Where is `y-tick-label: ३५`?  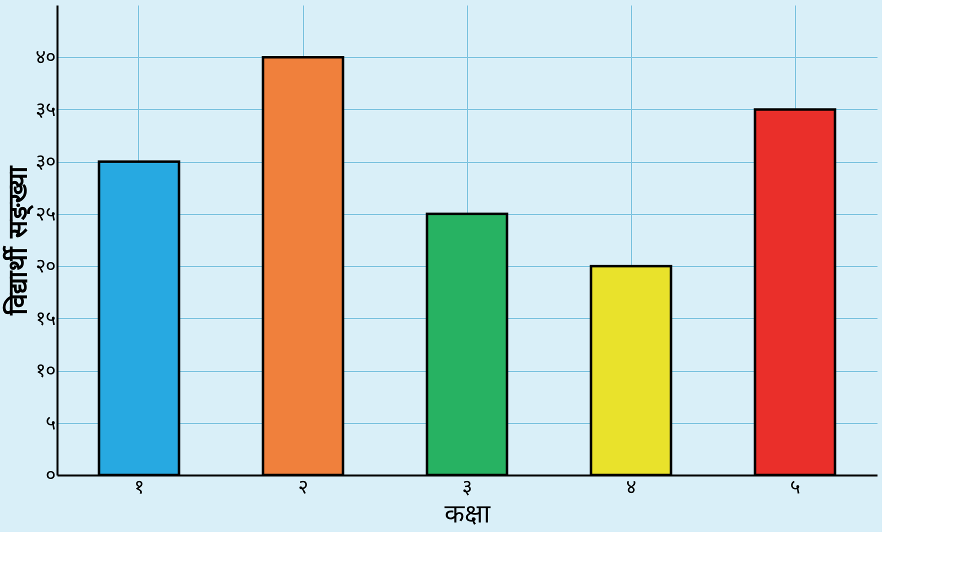 y-tick-label: ३५ is located at coordinates (46, 108).